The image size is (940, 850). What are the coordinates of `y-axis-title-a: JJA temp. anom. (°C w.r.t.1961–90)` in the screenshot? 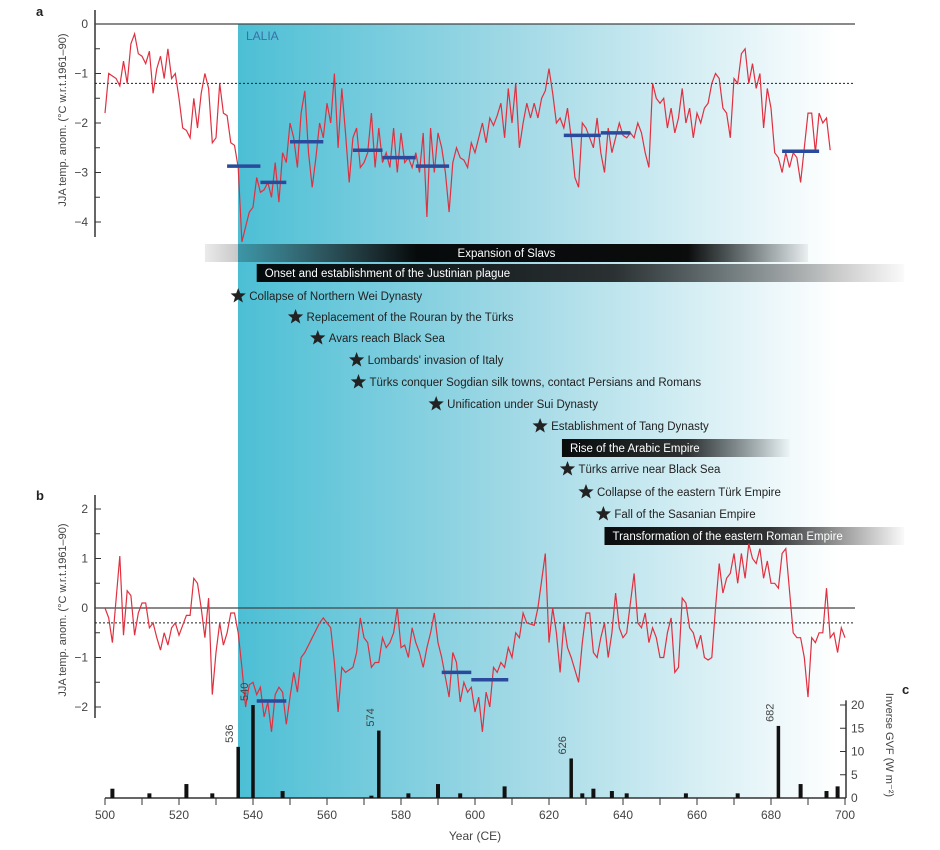 It's located at (63, 119).